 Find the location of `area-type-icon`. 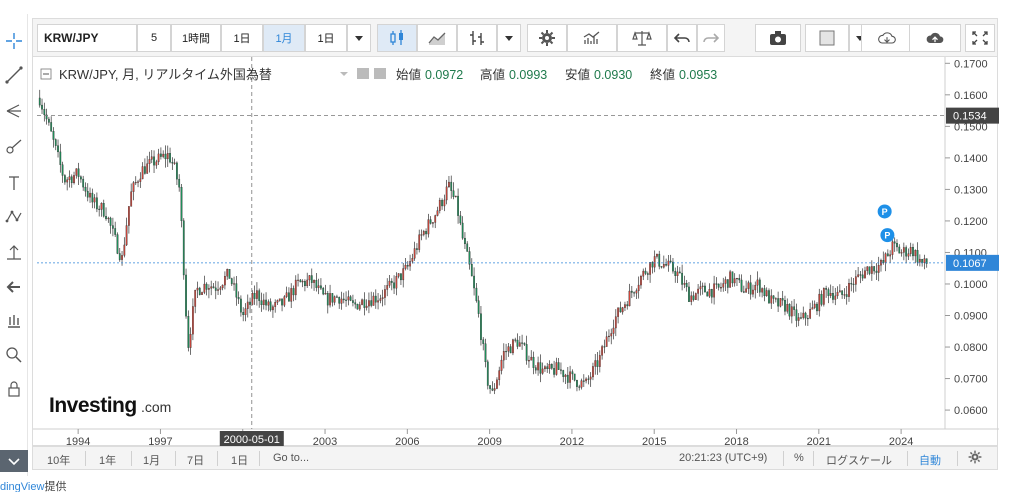

area-type-icon is located at coordinates (437, 38).